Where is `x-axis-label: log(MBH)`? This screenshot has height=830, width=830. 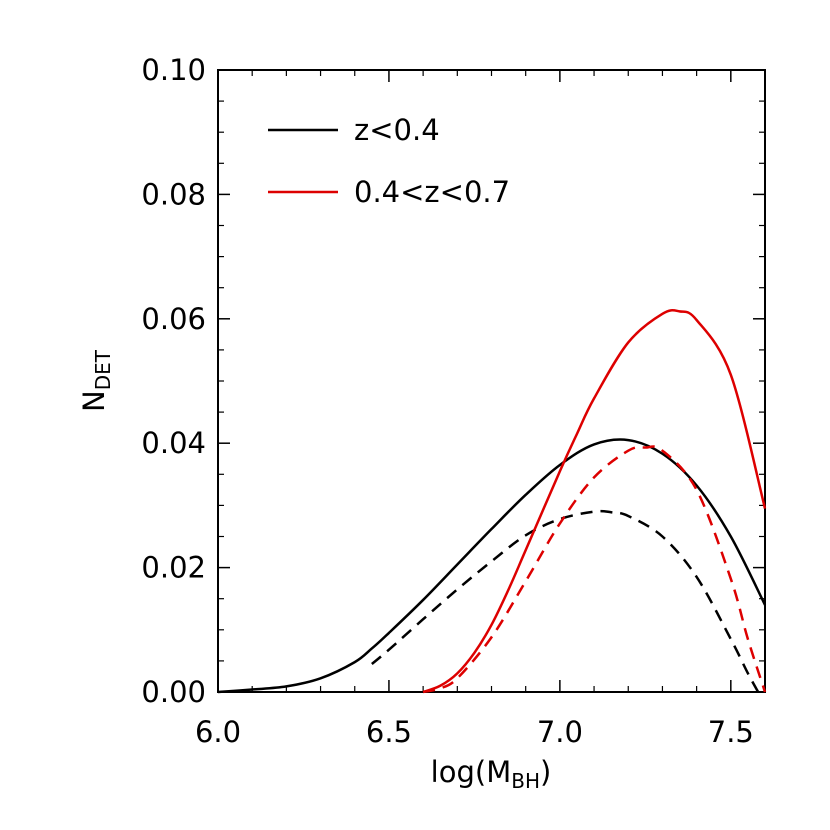 x-axis-label: log(MBH) is located at coordinates (491, 774).